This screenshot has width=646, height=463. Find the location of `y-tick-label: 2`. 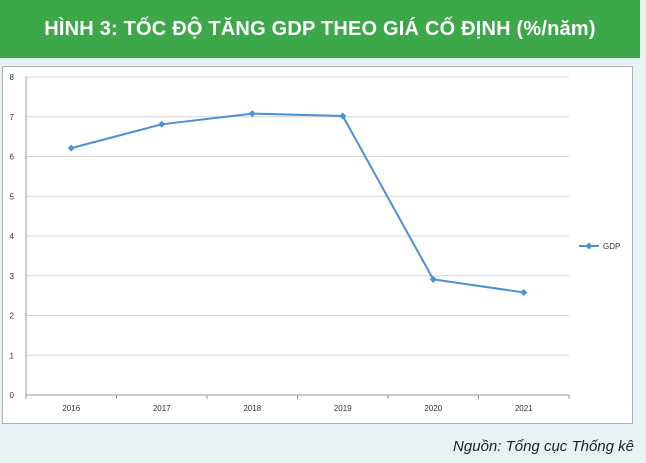

y-tick-label: 2 is located at coordinates (12, 316).